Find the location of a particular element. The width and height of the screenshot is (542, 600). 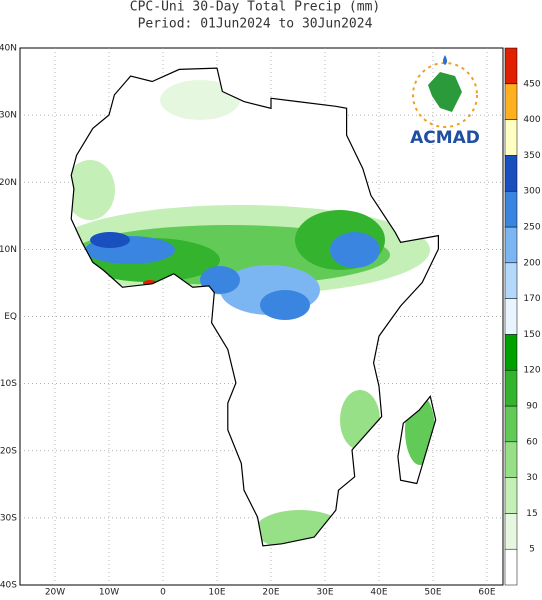

lat-label: 10N is located at coordinates (8, 250).